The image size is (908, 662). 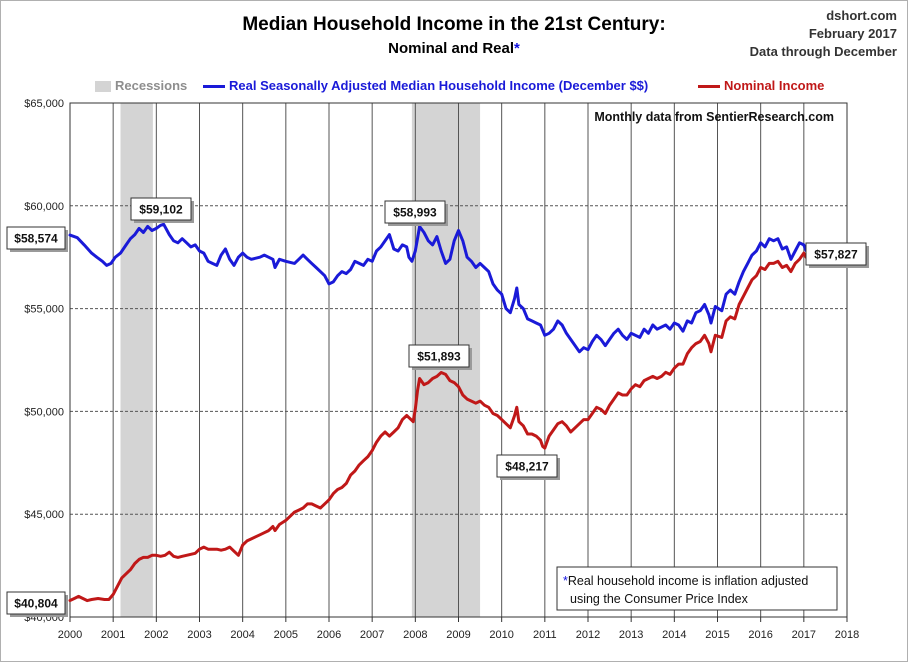 What do you see at coordinates (242, 635) in the screenshot?
I see `x-tick-label-4: 2004` at bounding box center [242, 635].